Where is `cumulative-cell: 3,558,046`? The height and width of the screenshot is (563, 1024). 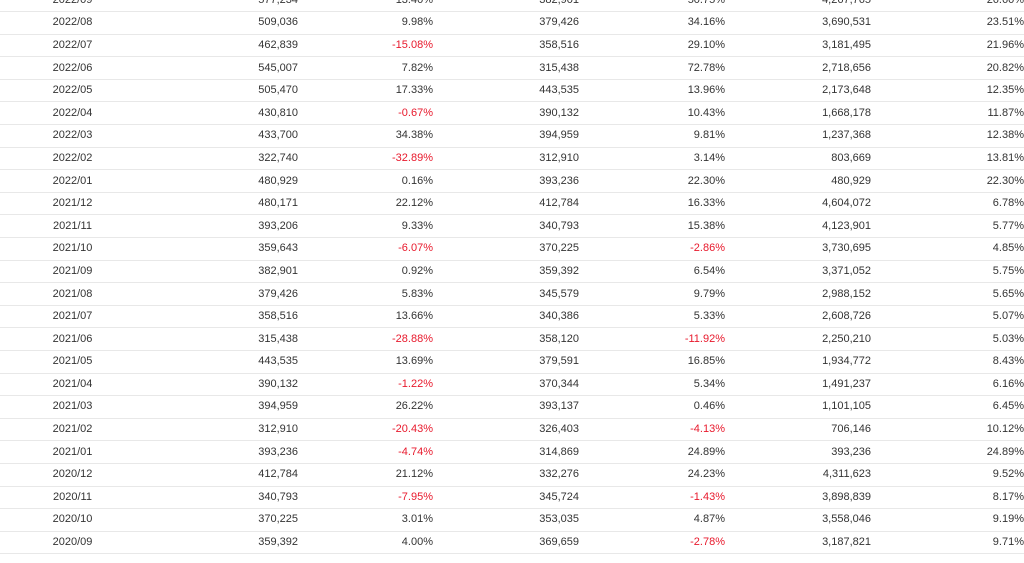
cumulative-cell: 3,558,046 is located at coordinates (798, 520).